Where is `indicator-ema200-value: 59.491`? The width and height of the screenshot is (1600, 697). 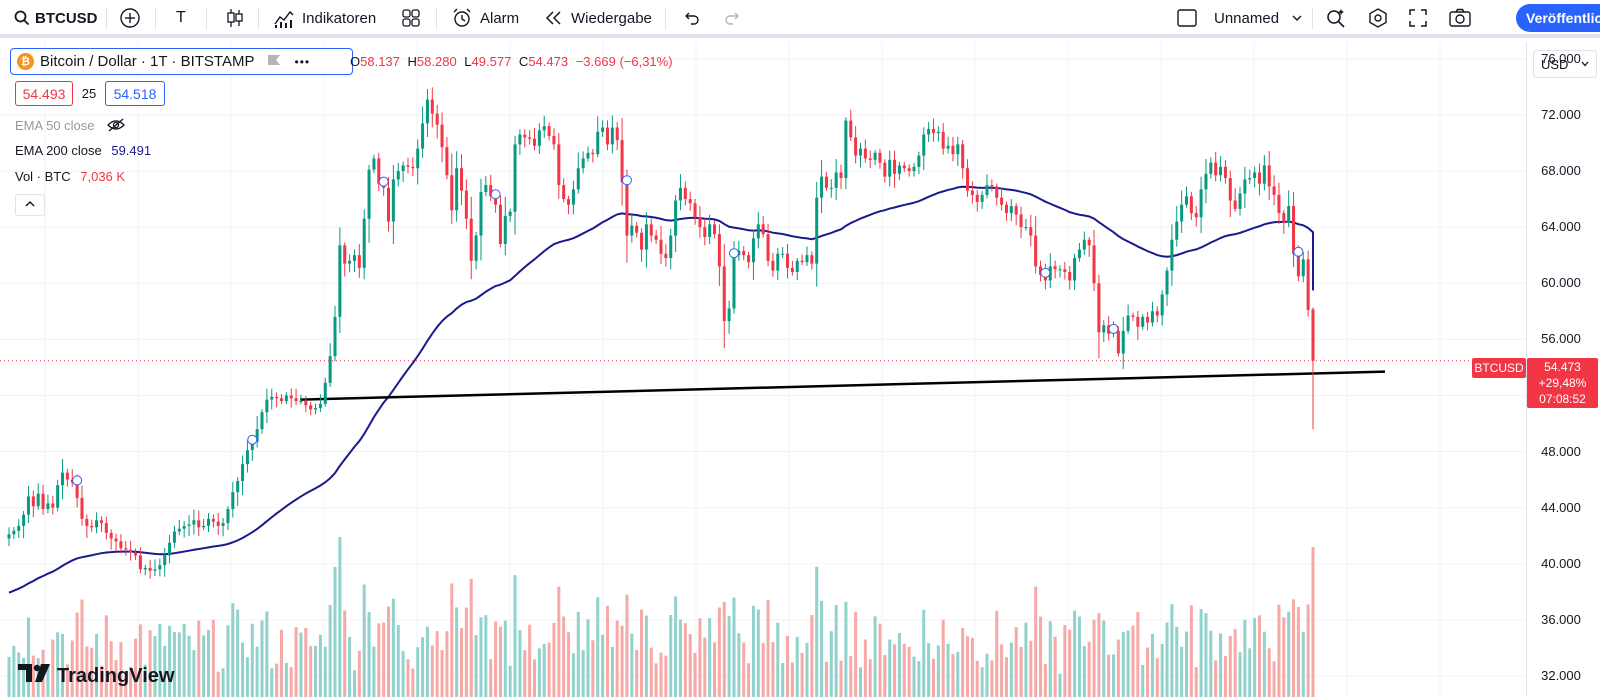 indicator-ema200-value: 59.491 is located at coordinates (131, 150).